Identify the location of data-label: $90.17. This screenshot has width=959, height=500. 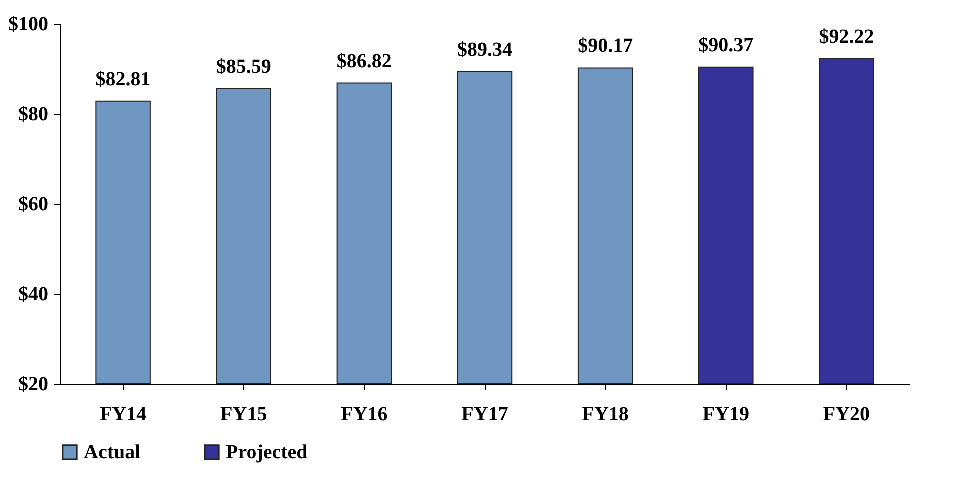
(606, 46).